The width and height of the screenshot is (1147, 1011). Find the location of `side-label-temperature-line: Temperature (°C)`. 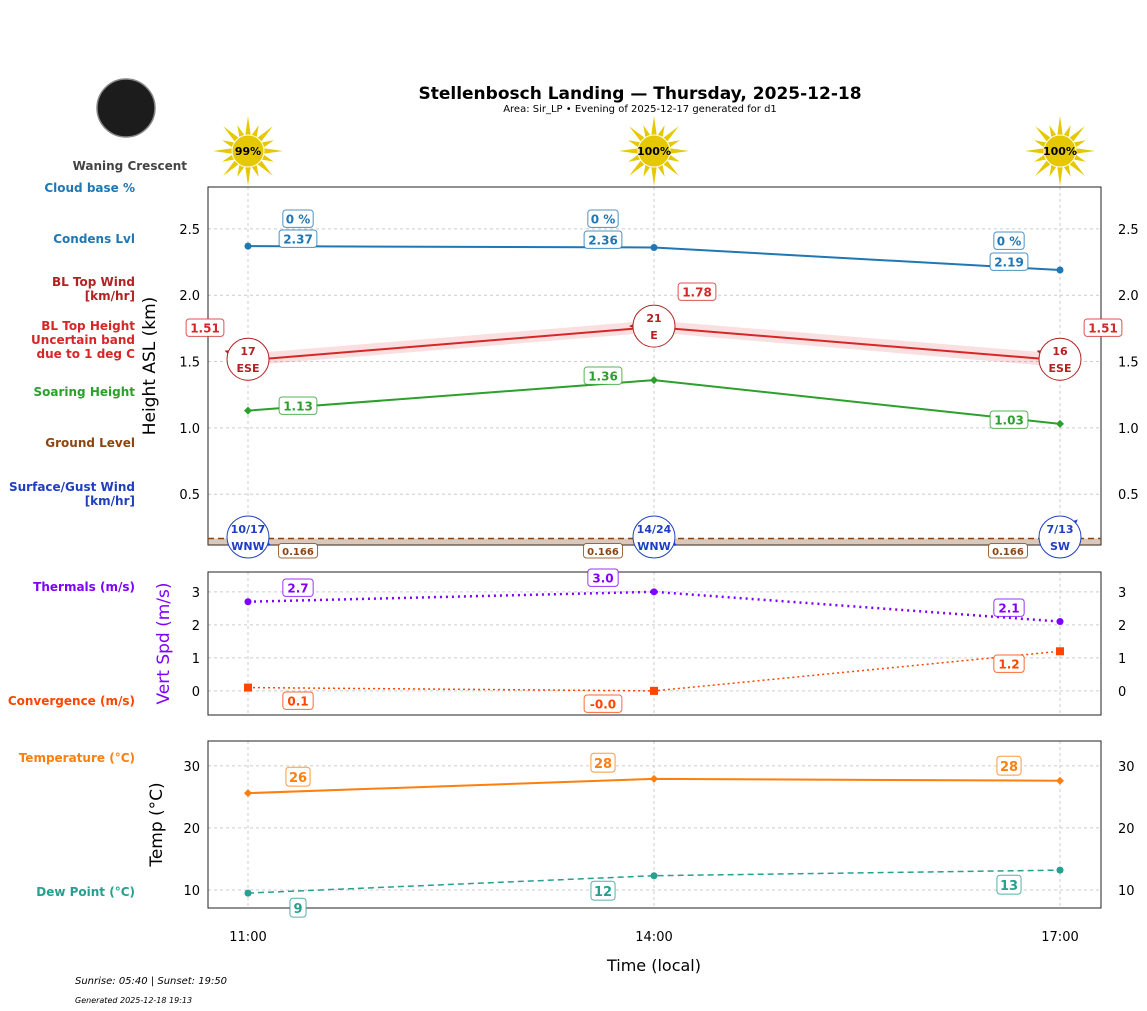

side-label-temperature-line: Temperature (°C) is located at coordinates (77, 758).